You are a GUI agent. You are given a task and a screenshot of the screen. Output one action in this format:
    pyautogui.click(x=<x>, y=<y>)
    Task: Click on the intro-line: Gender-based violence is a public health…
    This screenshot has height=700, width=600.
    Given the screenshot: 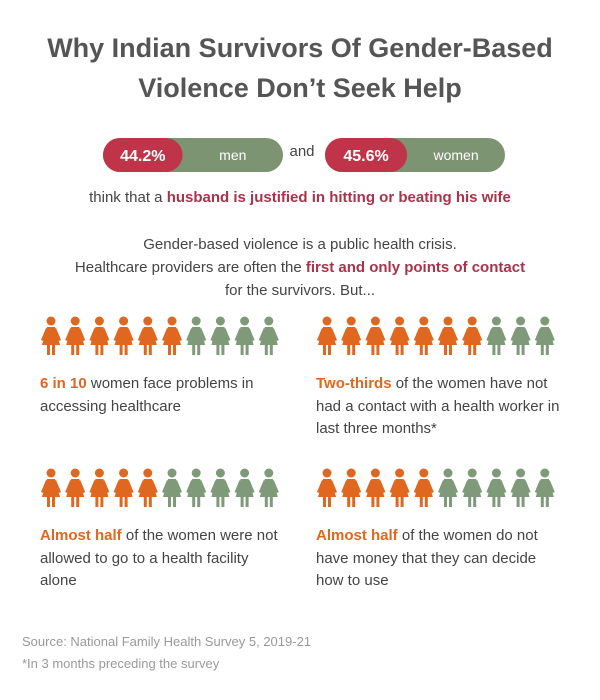 What is the action you would take?
    pyautogui.click(x=300, y=244)
    